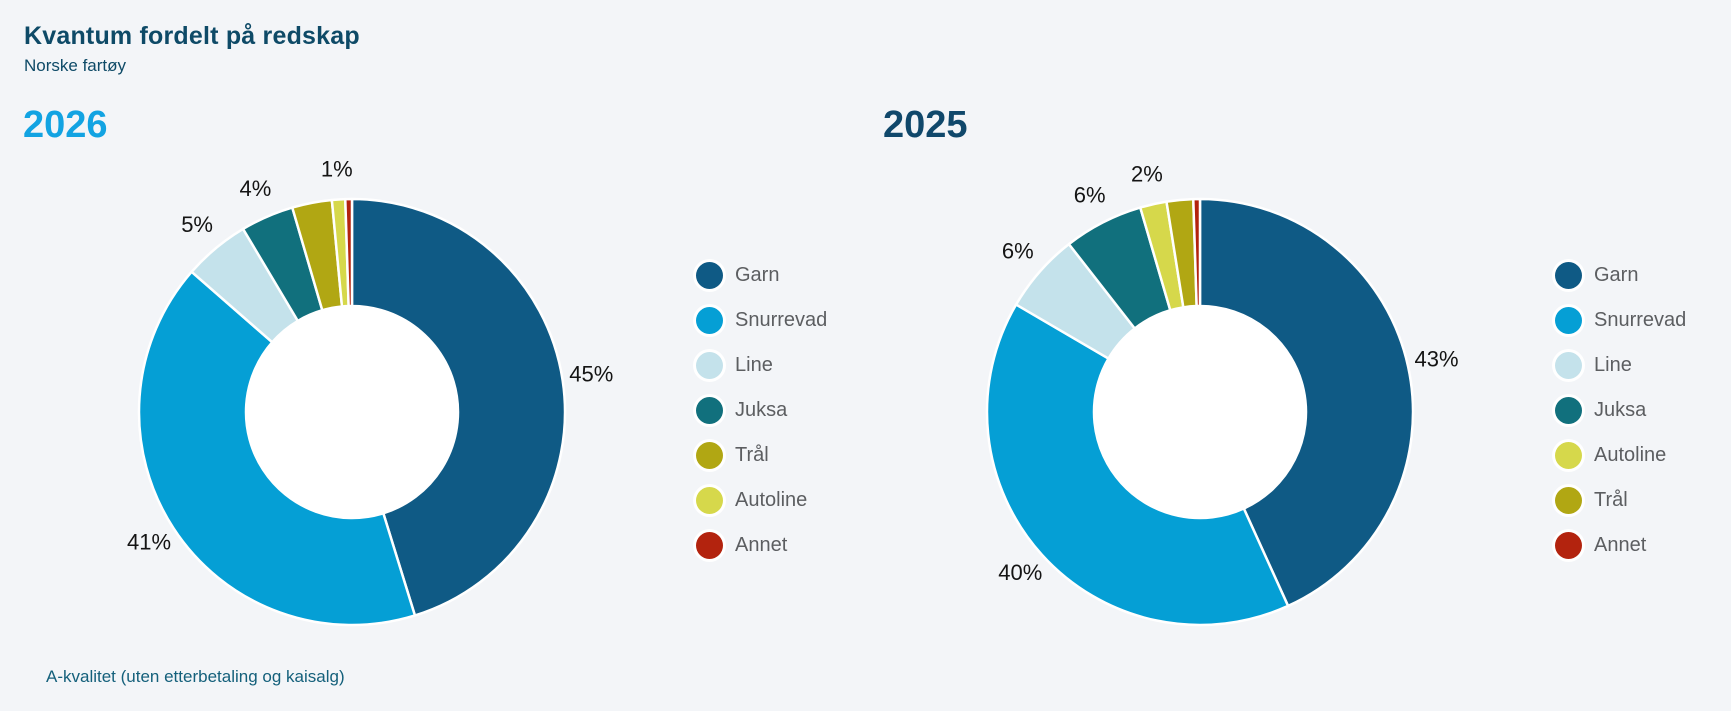 Image resolution: width=1731 pixels, height=711 pixels. What do you see at coordinates (197, 224) in the screenshot?
I see `slice-label-line: 5%` at bounding box center [197, 224].